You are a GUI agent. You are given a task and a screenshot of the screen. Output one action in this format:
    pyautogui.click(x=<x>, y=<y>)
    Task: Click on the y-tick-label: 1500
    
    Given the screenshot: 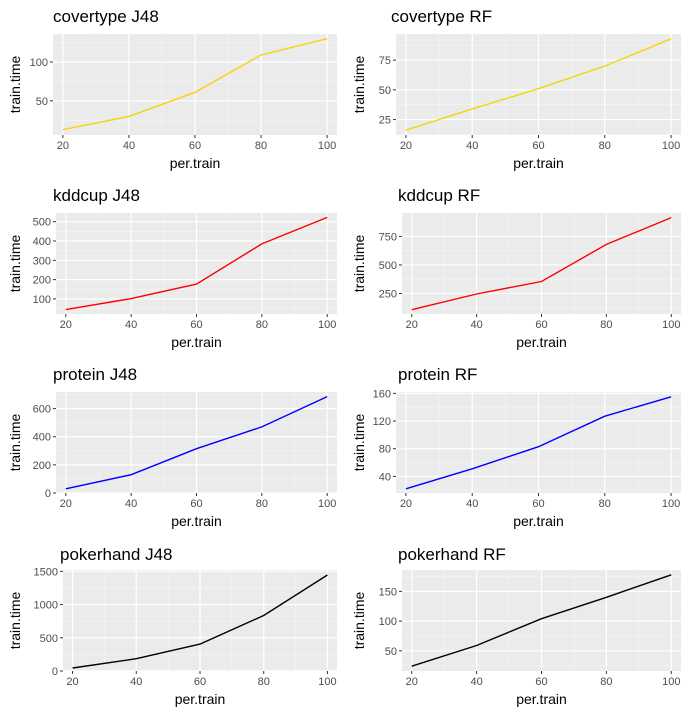 What is the action you would take?
    pyautogui.click(x=46, y=572)
    